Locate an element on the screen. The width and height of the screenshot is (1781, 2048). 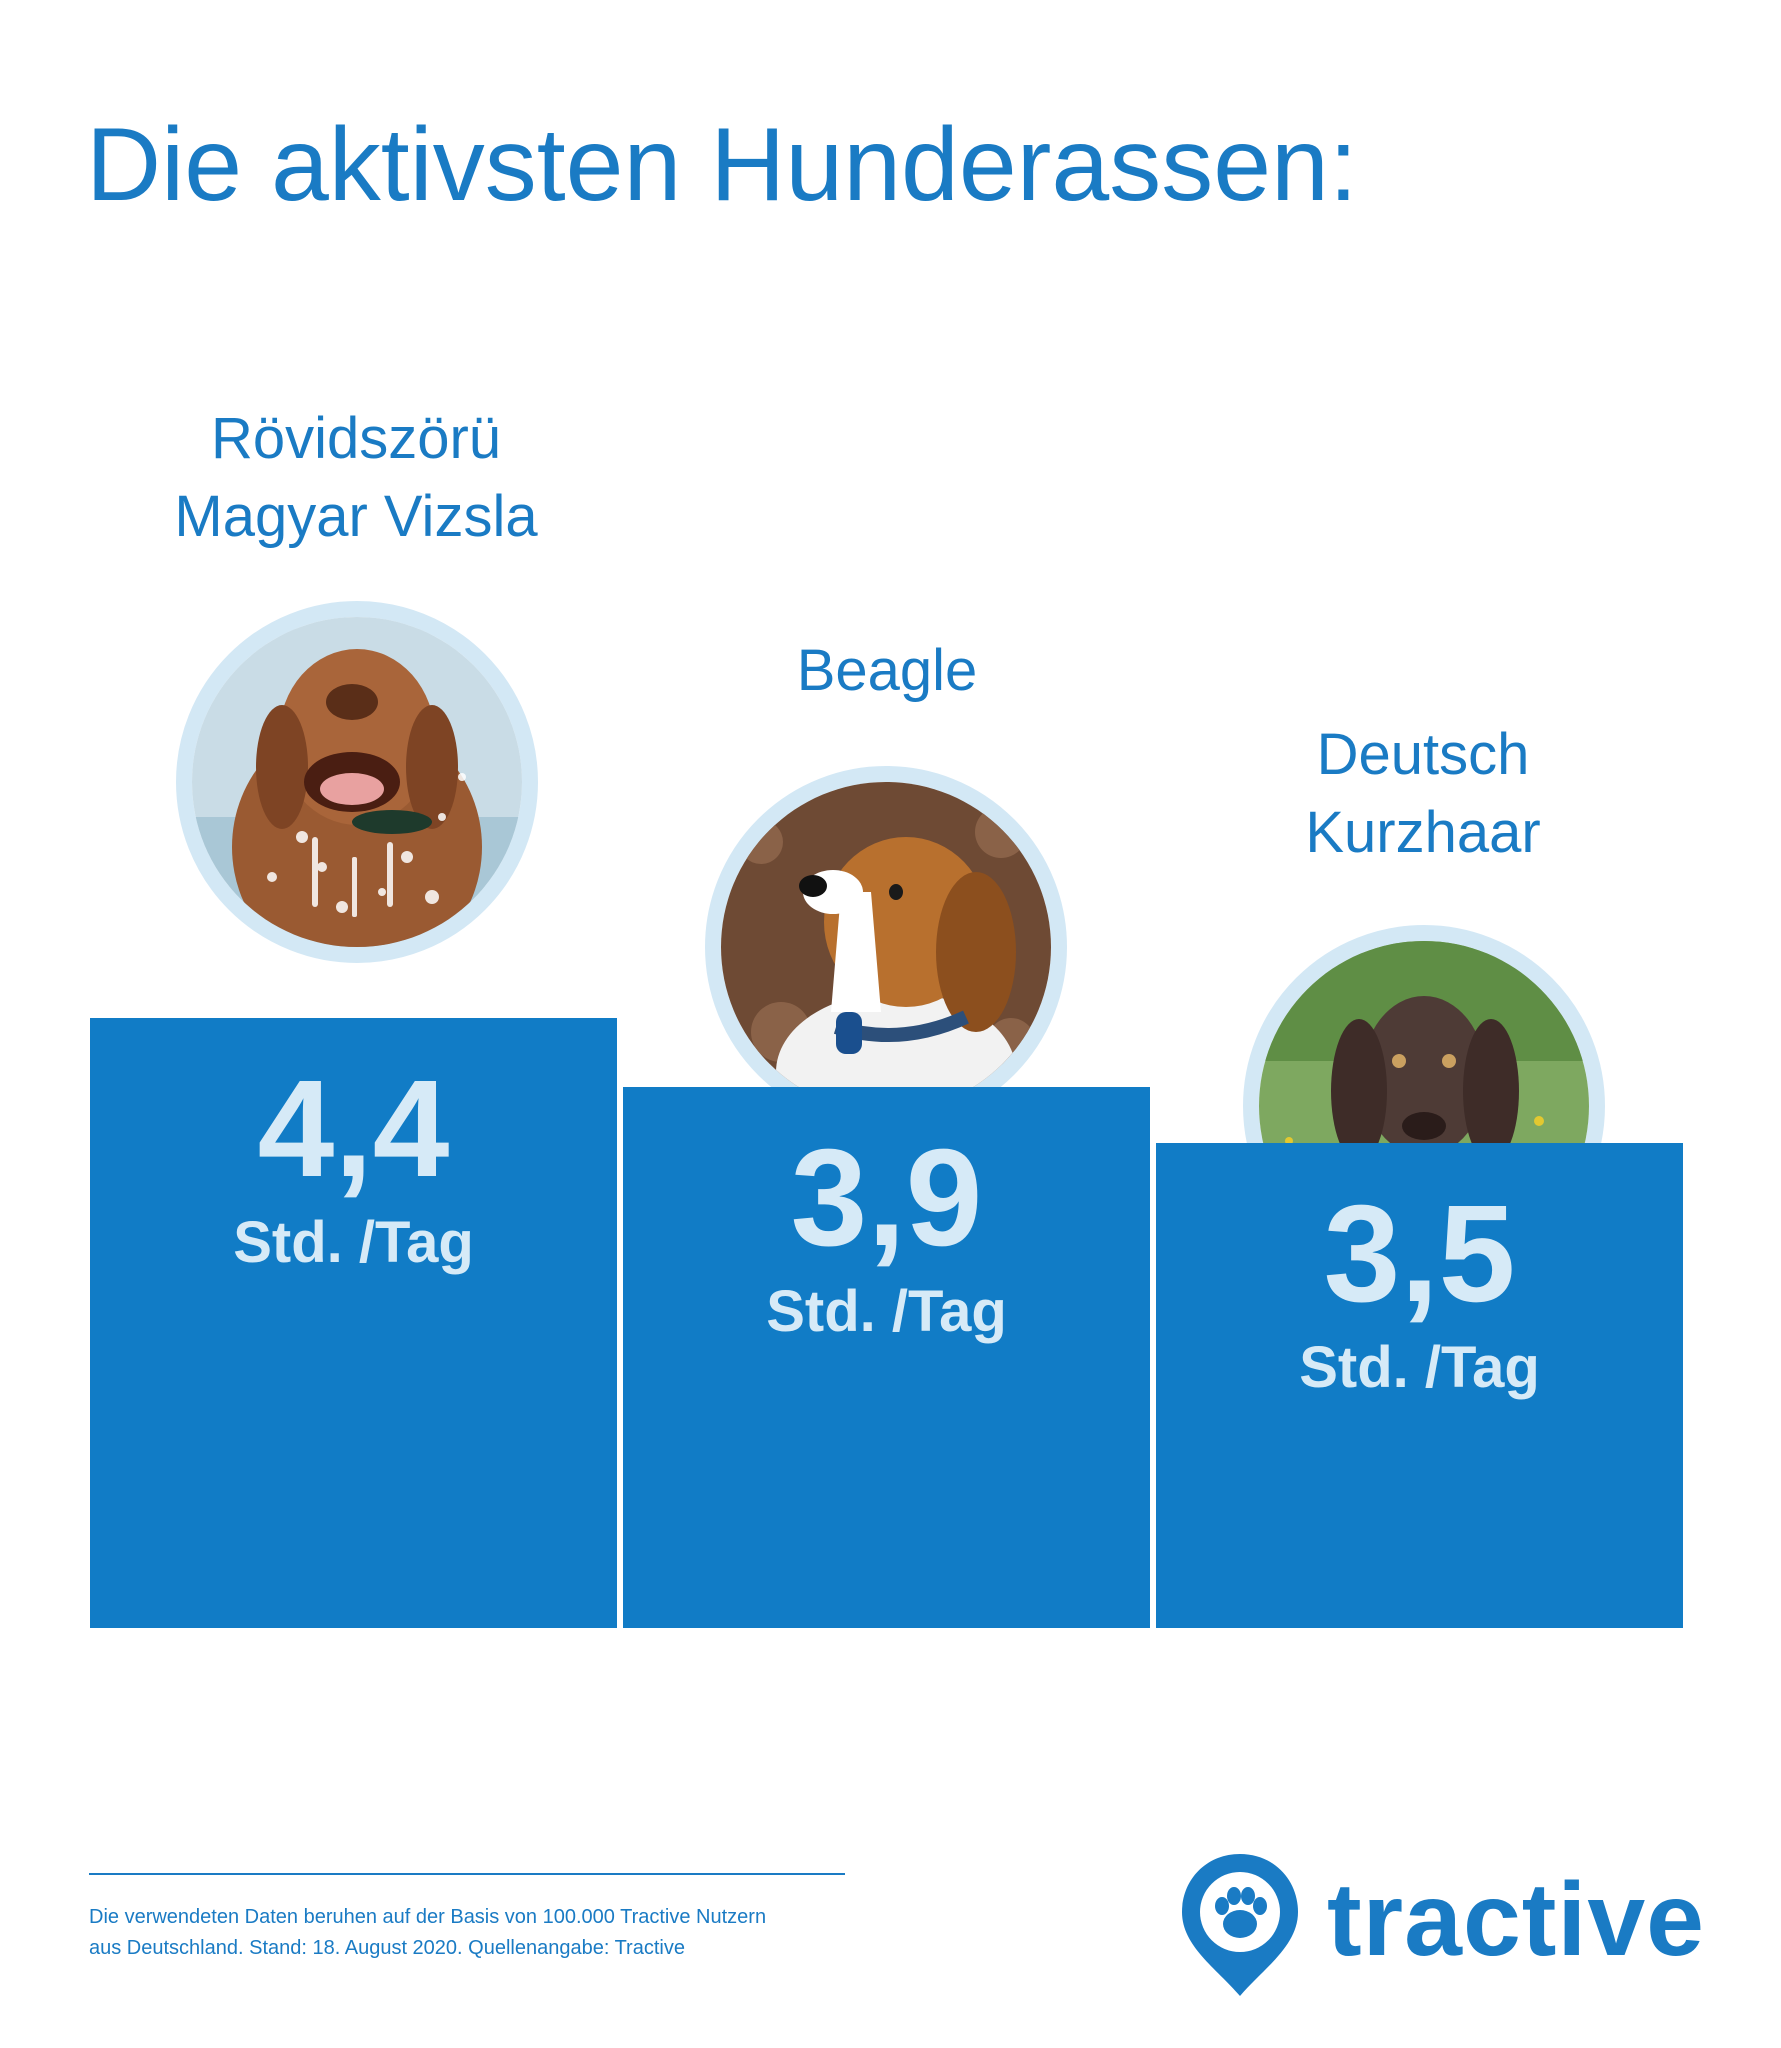
breed-name-line: Magyar Vizsla is located at coordinates (356, 516).